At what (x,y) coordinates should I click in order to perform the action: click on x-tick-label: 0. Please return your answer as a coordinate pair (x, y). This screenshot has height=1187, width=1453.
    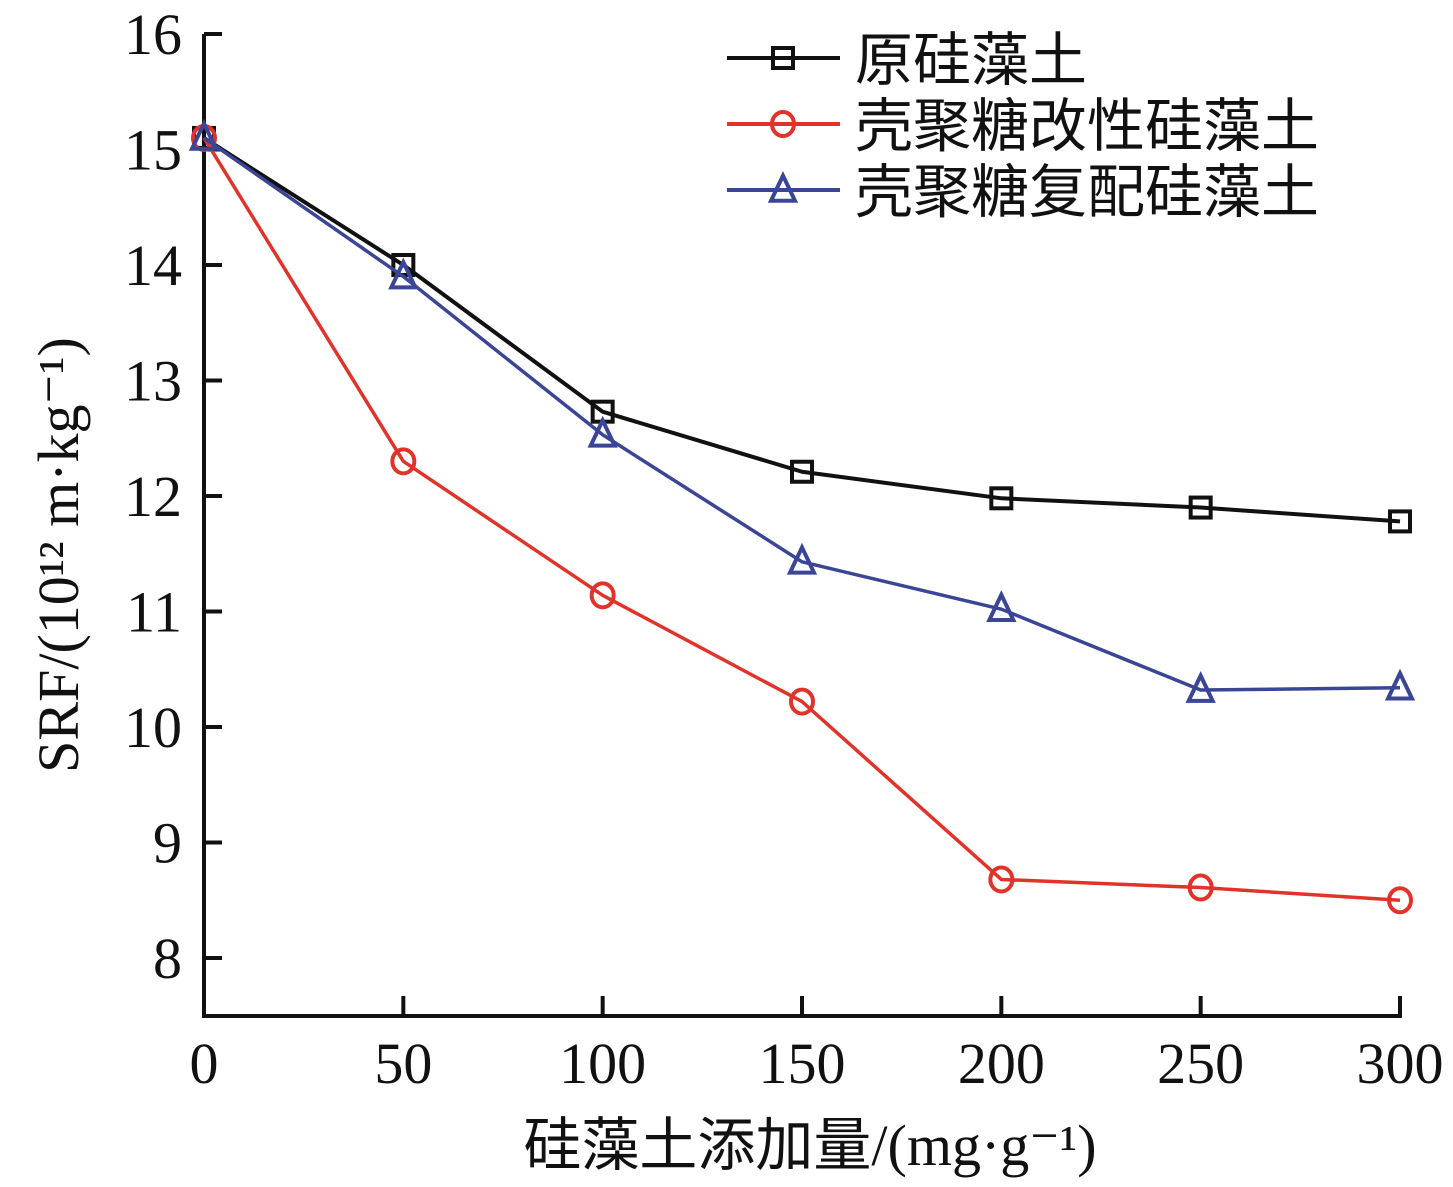
    Looking at the image, I should click on (204, 1063).